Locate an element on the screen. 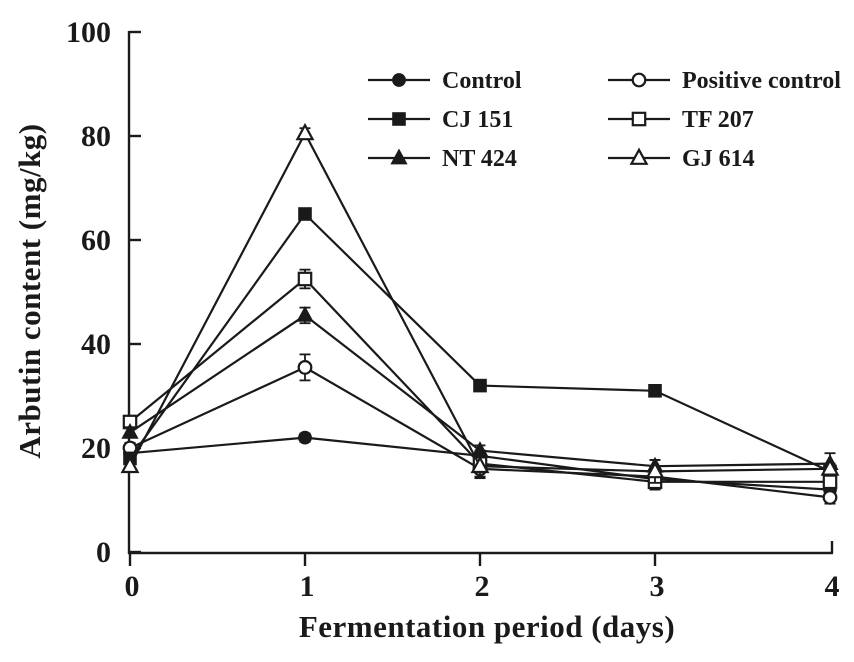  y-tick-label: 40 is located at coordinates (96, 344).